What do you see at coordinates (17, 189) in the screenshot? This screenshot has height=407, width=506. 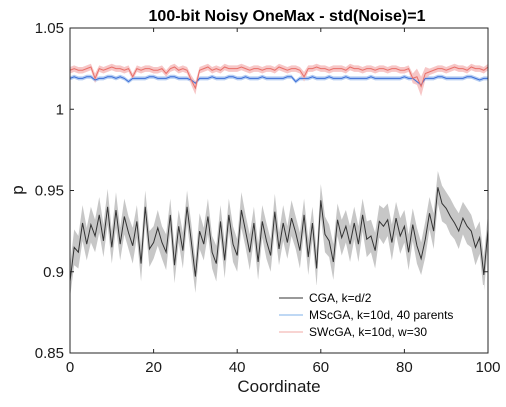 I see `y-axis-label: p` at bounding box center [17, 189].